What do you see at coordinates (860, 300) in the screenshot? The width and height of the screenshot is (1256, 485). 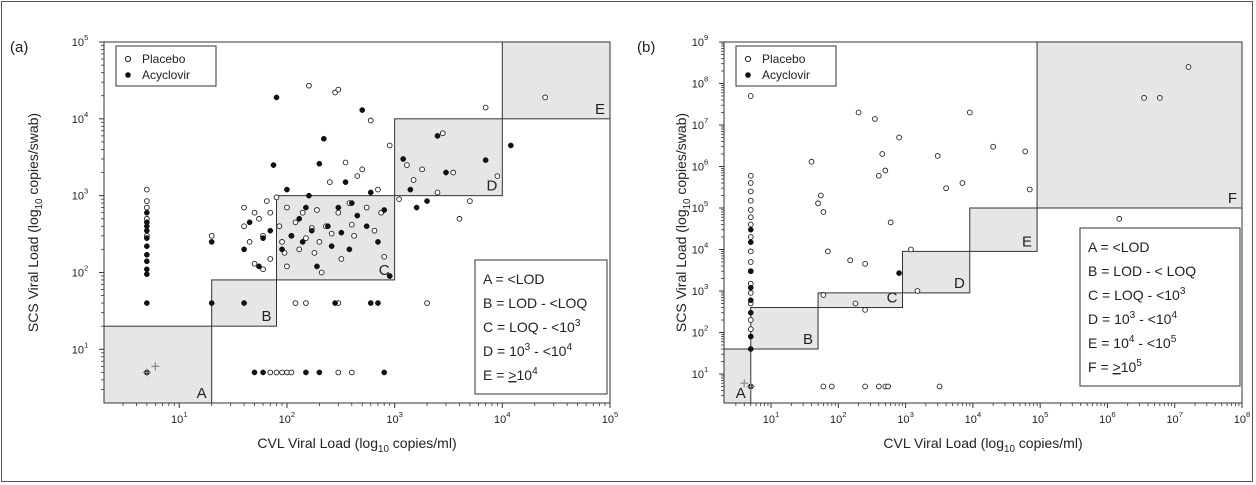 I see `region-c` at bounding box center [860, 300].